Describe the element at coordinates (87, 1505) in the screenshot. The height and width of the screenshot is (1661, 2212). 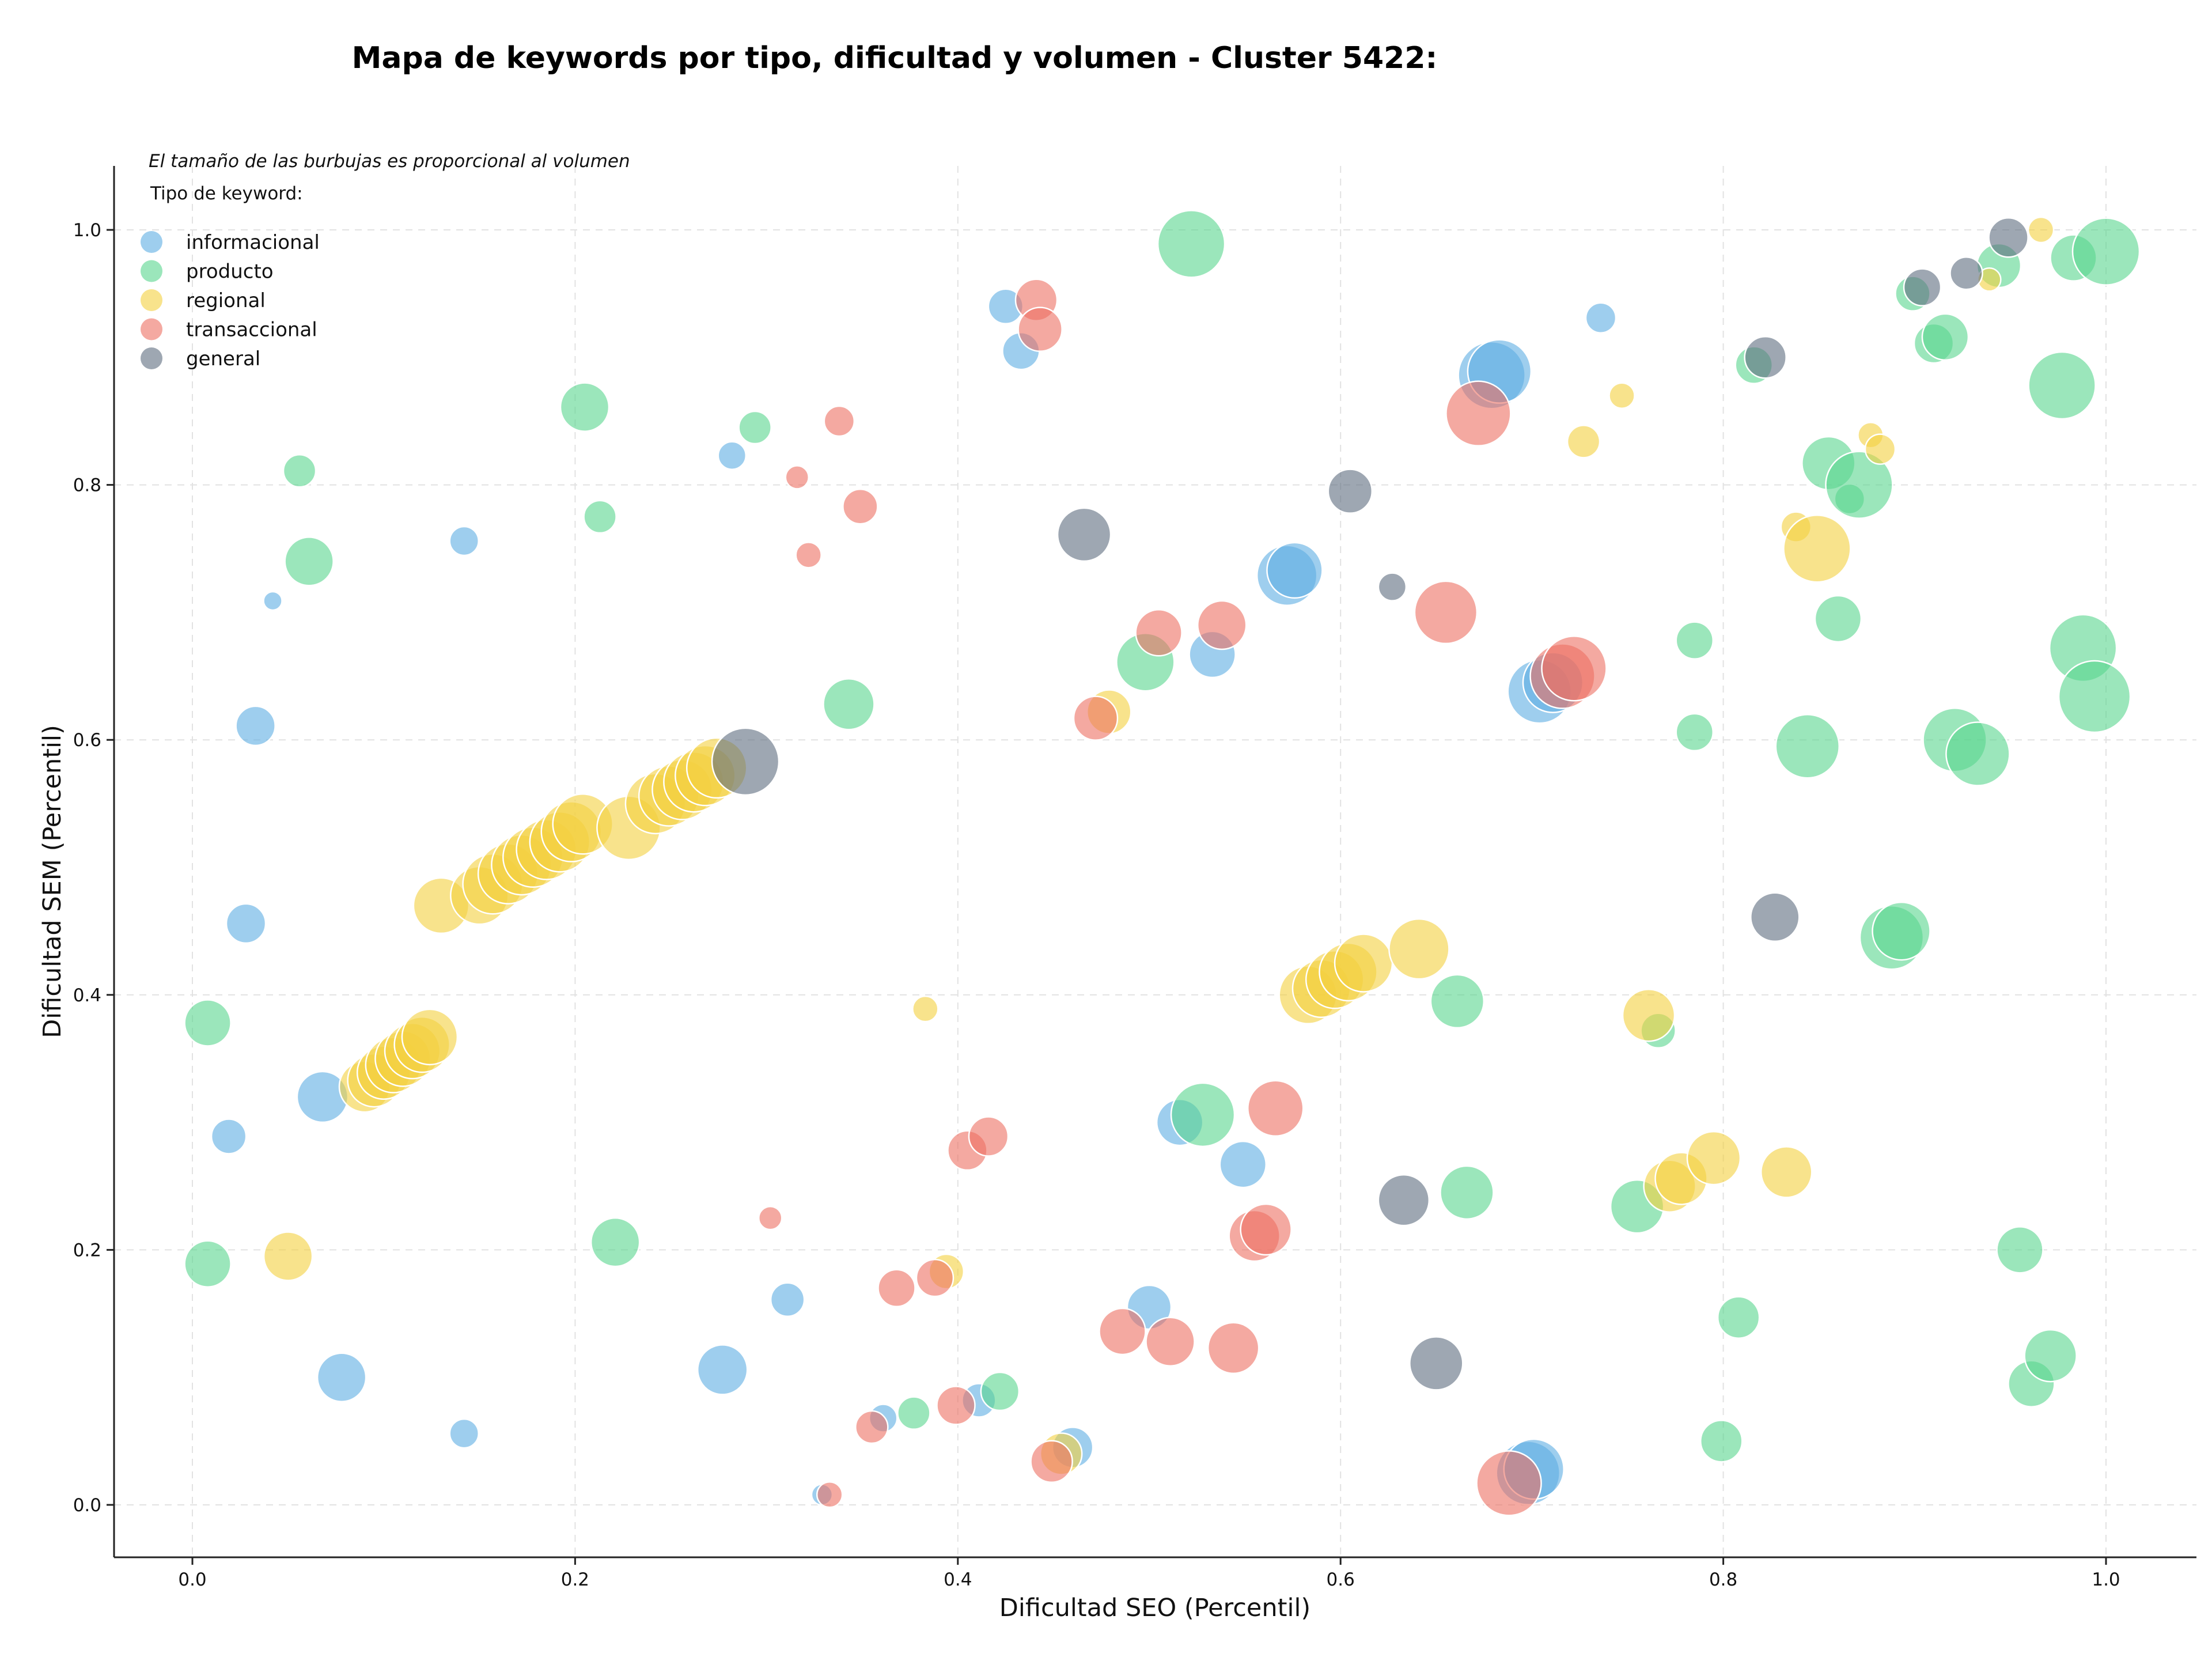
I see `y-tick-label: 0.0` at that location.